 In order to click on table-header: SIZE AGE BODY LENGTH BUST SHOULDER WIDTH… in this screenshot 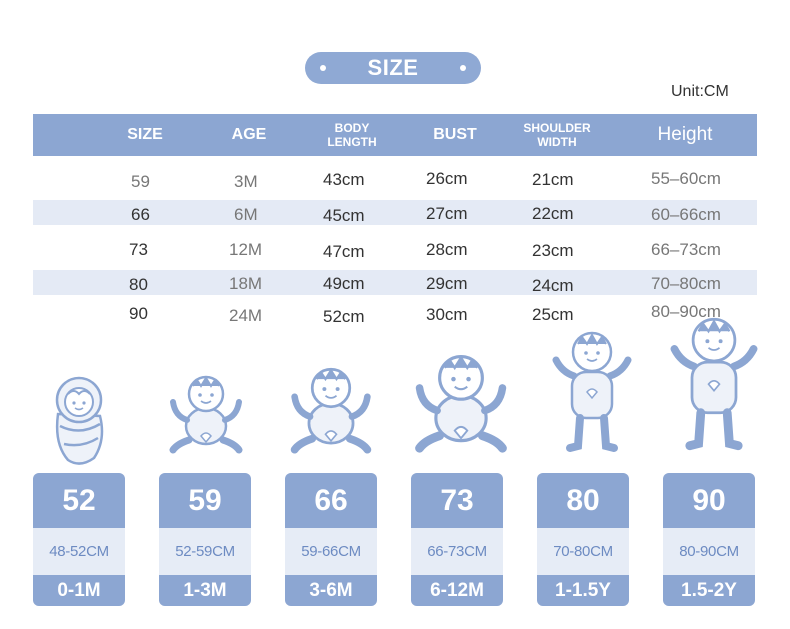, I will do `click(395, 135)`.